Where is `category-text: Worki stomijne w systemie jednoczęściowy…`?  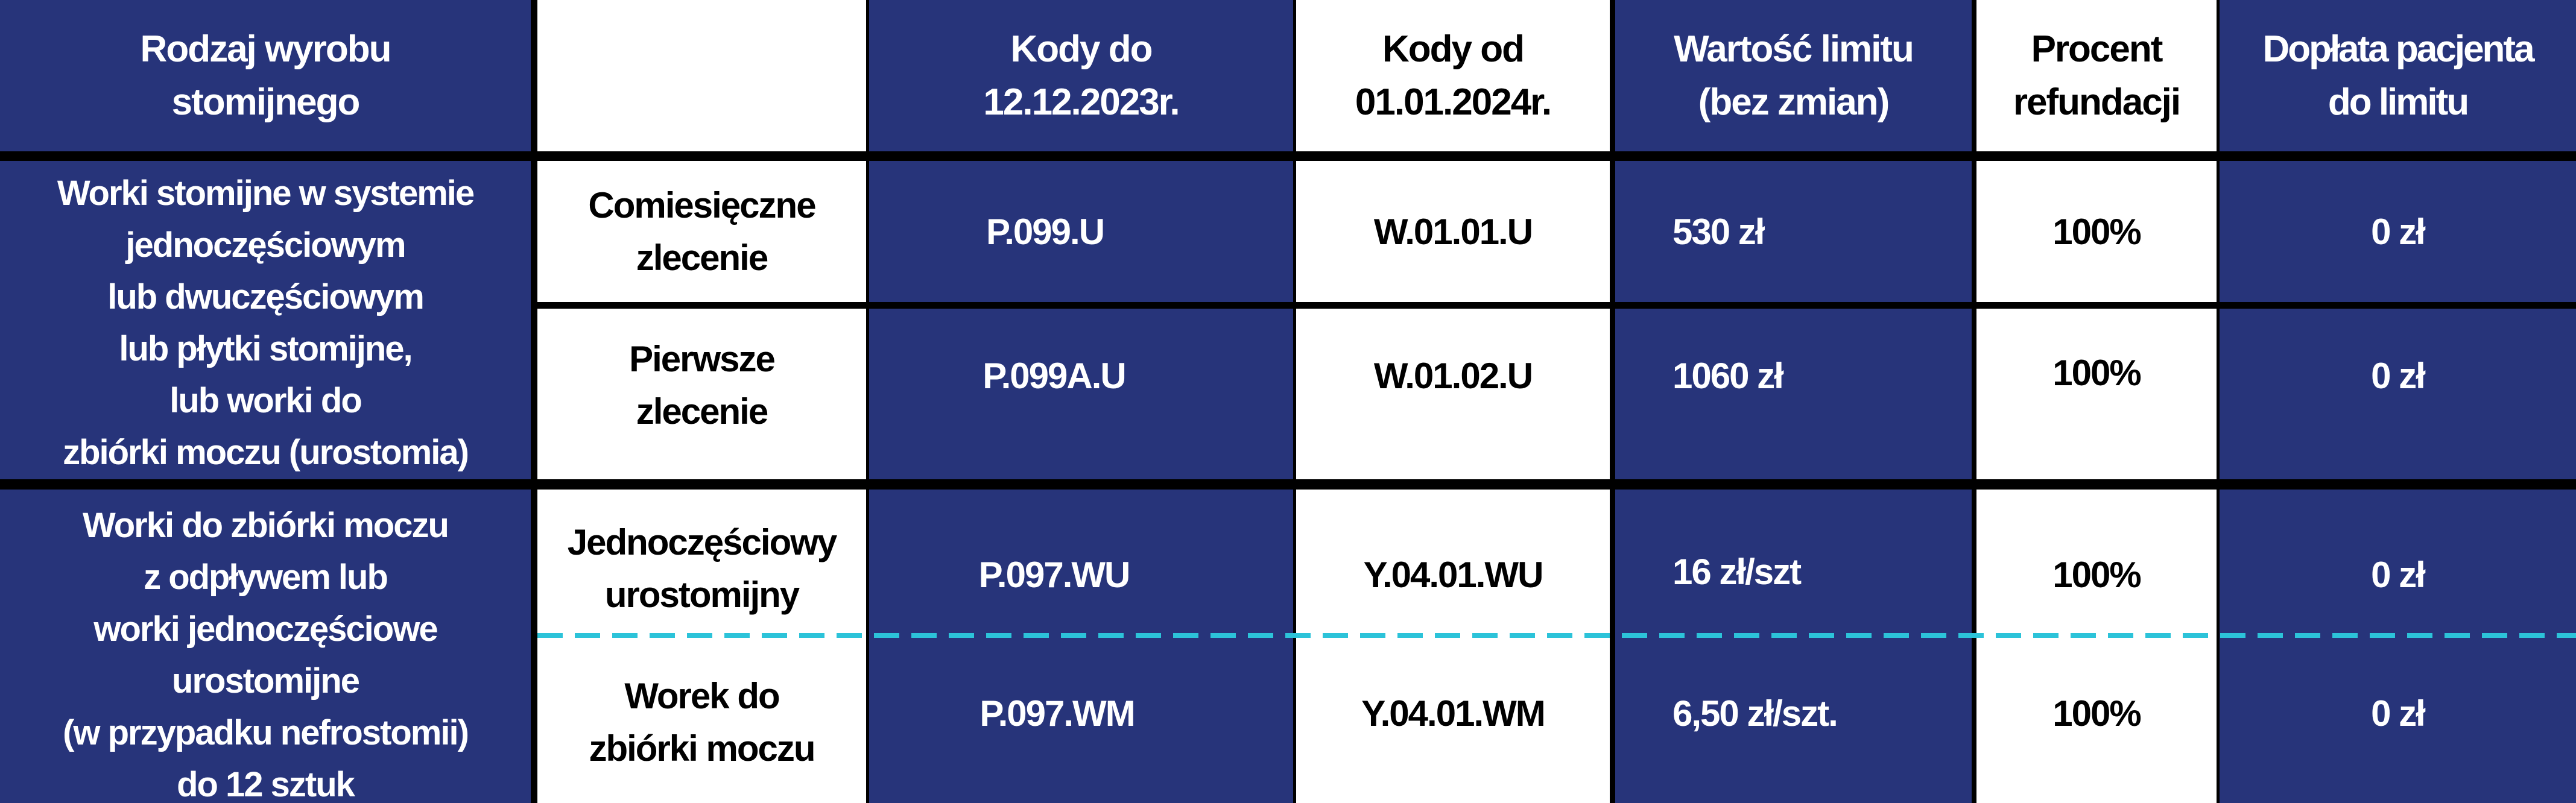
category-text: Worki stomijne w systemie jednoczęściowy… is located at coordinates (266, 323).